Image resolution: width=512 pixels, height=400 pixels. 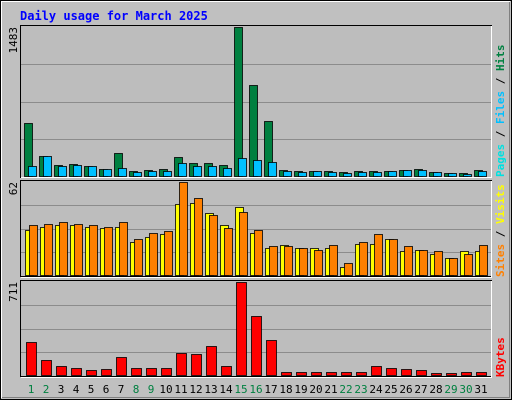 I want to click on day-label-2: 2, so click(x=46, y=389).